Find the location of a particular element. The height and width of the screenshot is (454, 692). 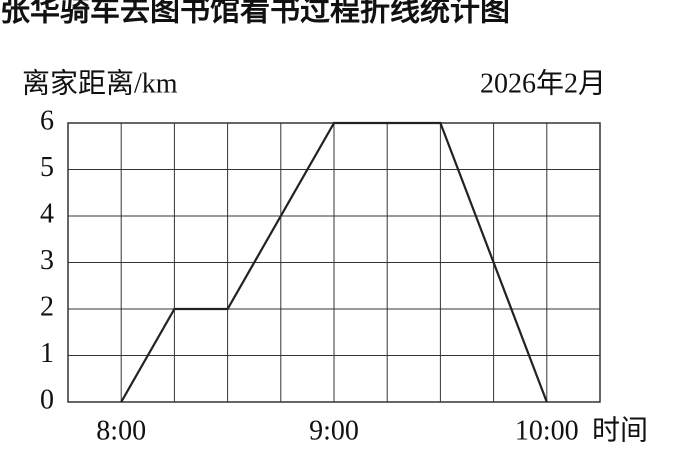

y-tick-label: 3 is located at coordinates (47, 260).